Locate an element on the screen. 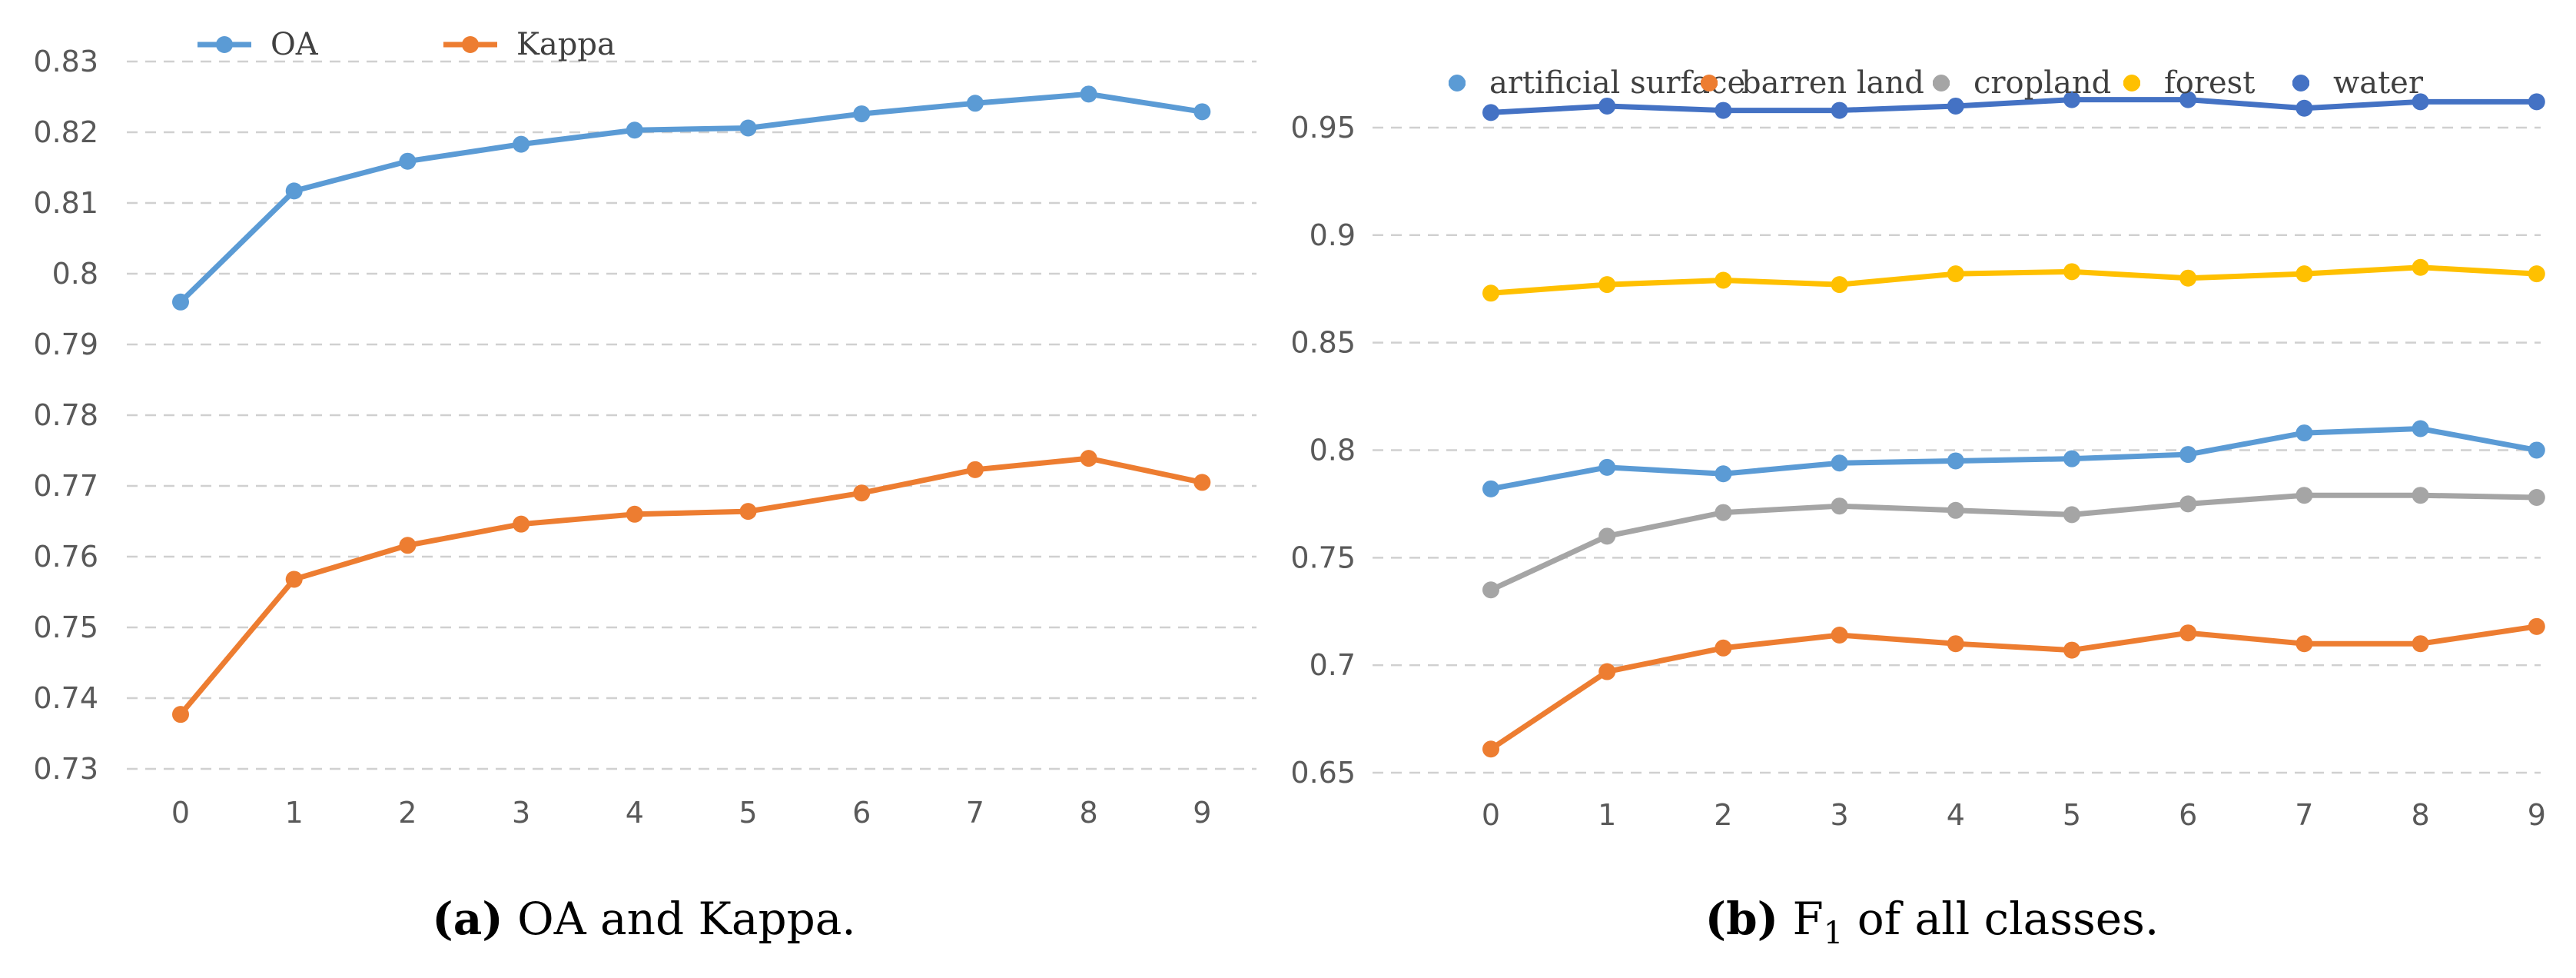 This screenshot has height=978, width=2576. x-tick-label: 6 is located at coordinates (2188, 815).